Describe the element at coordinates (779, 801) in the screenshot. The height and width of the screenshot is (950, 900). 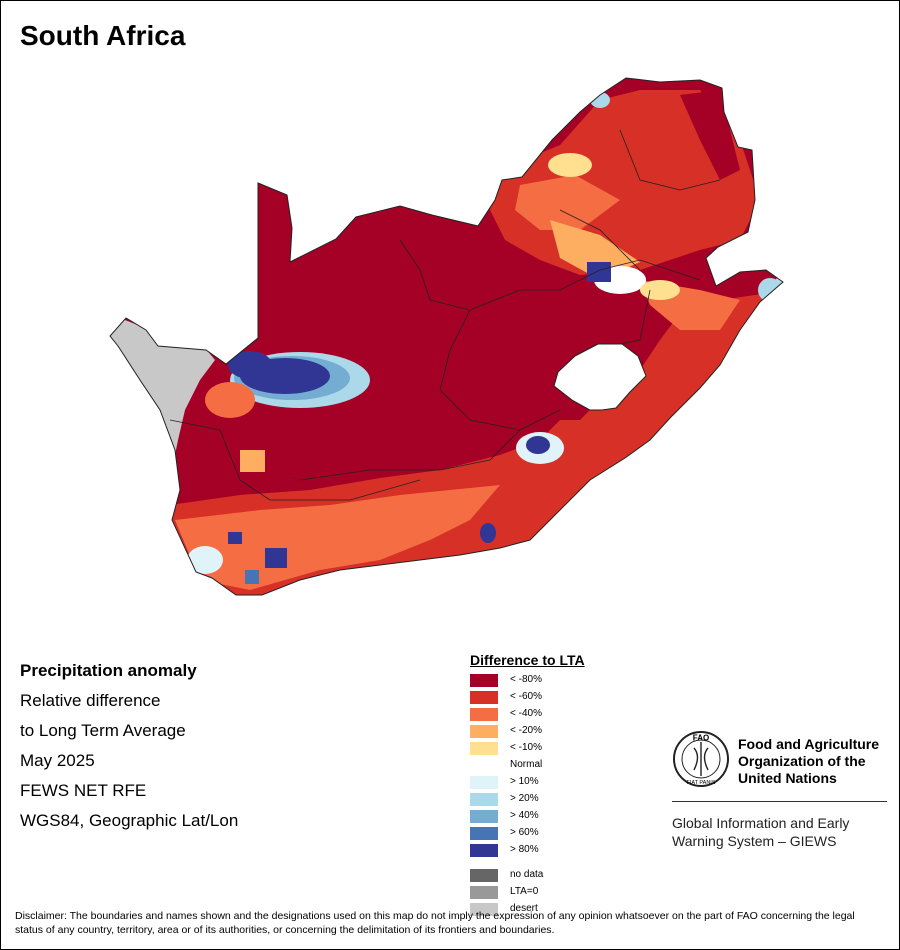
I see `fao-divider` at that location.